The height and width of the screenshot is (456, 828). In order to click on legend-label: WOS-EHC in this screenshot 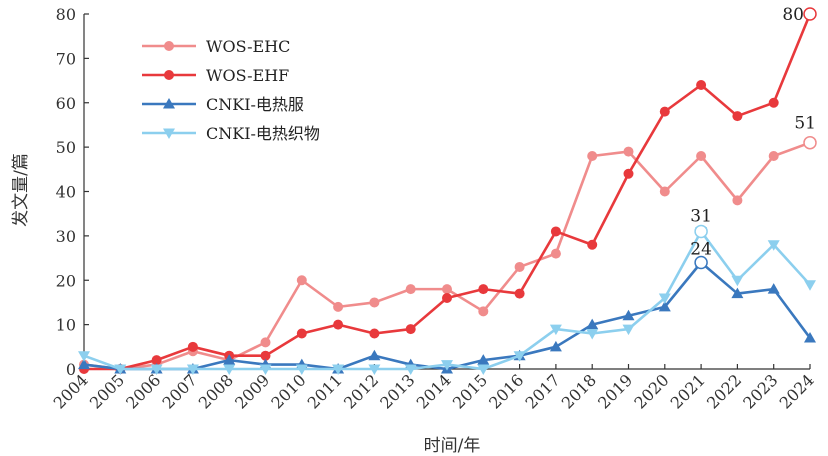, I will do `click(248, 46)`.